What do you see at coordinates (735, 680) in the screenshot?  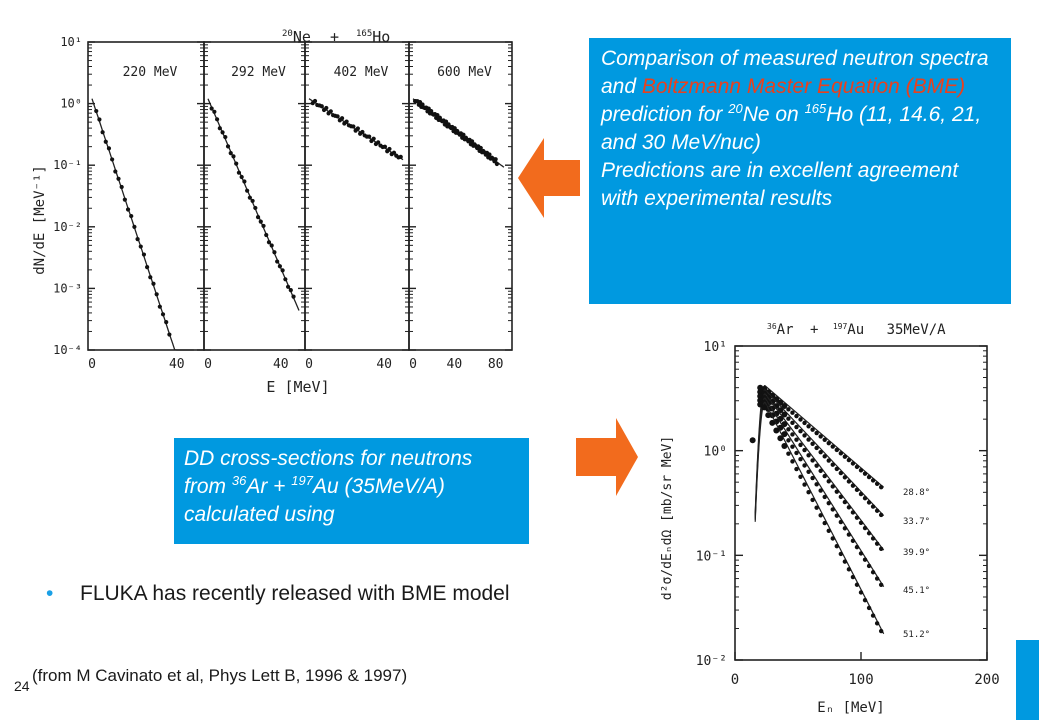 I see `right-xtick-label: 0` at bounding box center [735, 680].